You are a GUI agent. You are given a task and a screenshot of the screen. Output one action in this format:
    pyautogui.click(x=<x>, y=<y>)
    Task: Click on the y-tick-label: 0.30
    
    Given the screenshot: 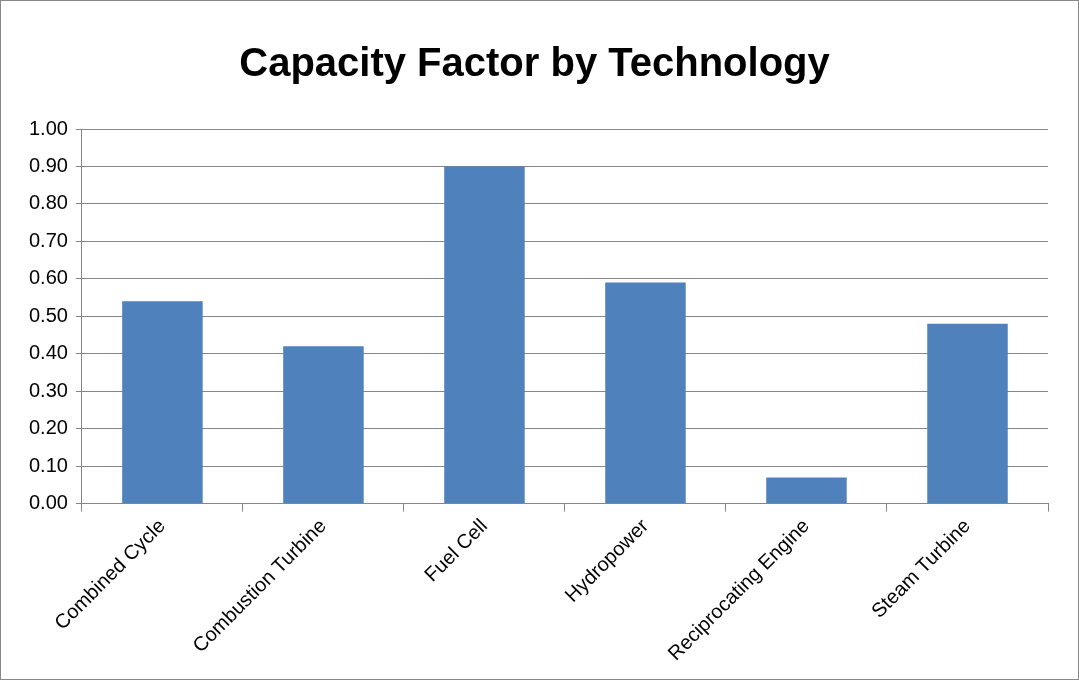 What is the action you would take?
    pyautogui.click(x=48, y=389)
    